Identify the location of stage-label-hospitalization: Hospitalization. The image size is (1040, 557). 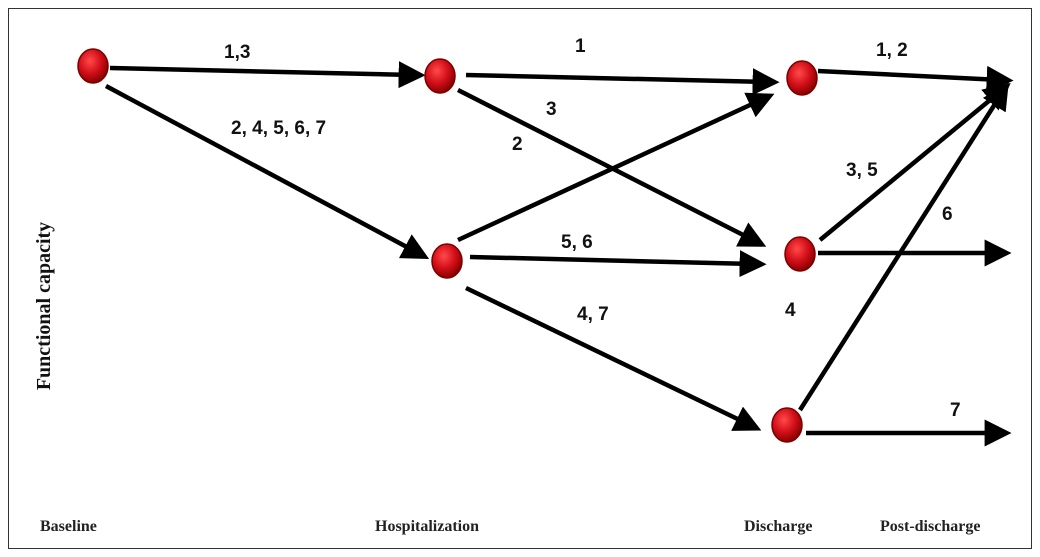
(427, 526).